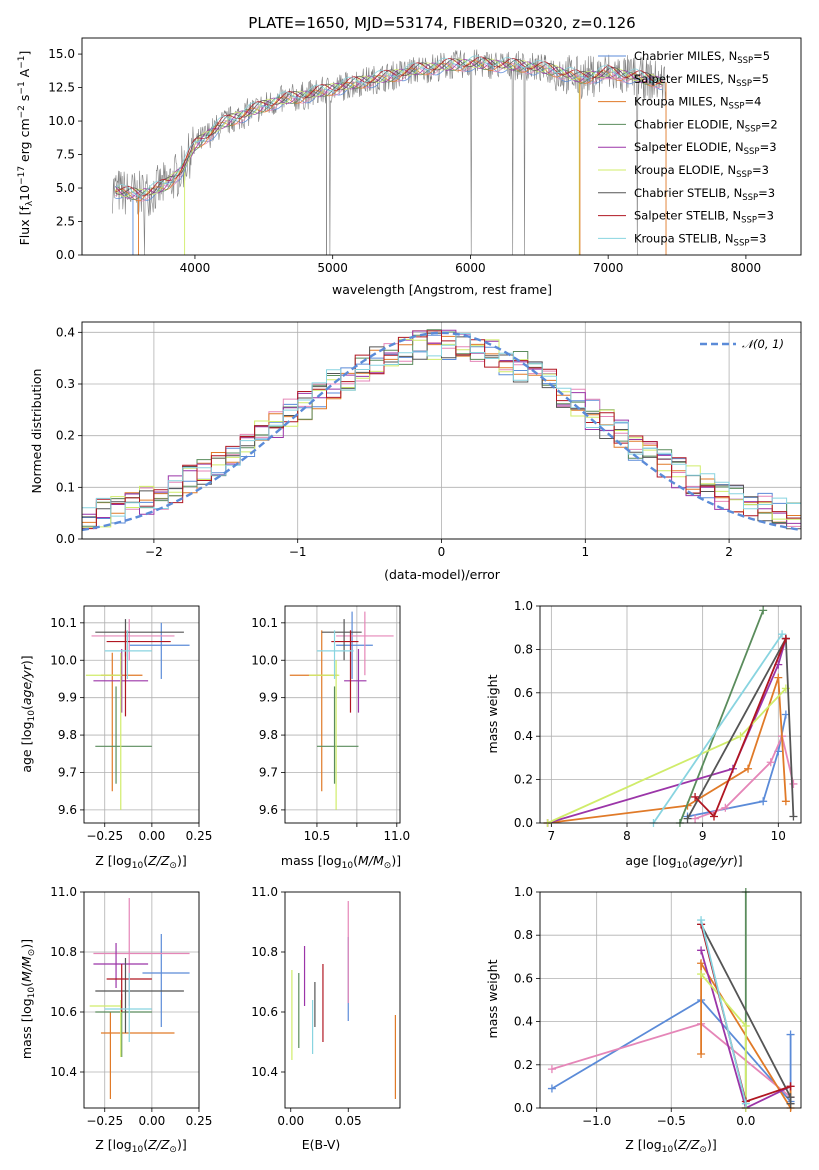 This screenshot has width=819, height=1170. What do you see at coordinates (348, 1121) in the screenshot?
I see `x-tick-label: 0.05` at bounding box center [348, 1121].